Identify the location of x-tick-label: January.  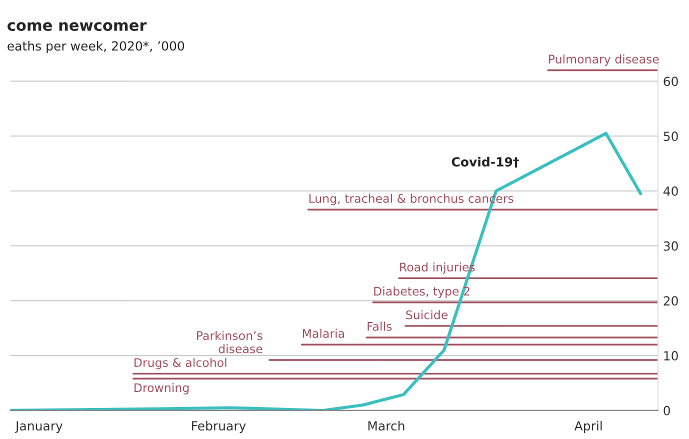
(38, 427).